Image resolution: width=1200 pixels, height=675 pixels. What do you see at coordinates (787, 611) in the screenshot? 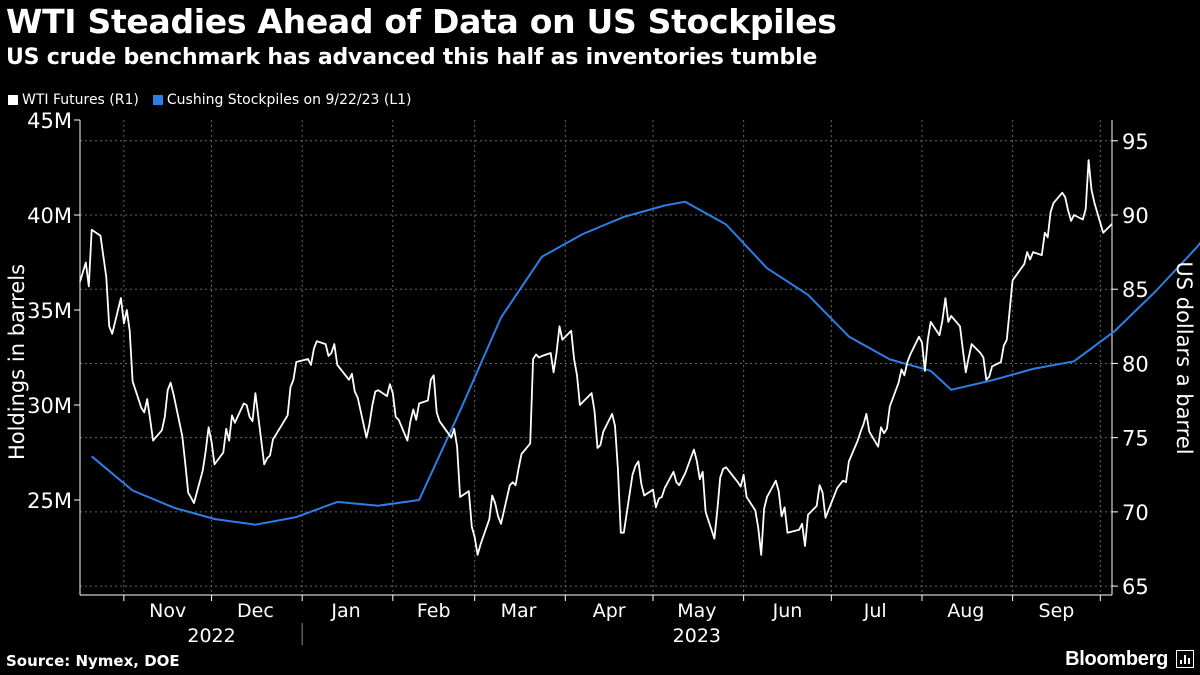
I see `x-tick-label: Jun` at bounding box center [787, 611].